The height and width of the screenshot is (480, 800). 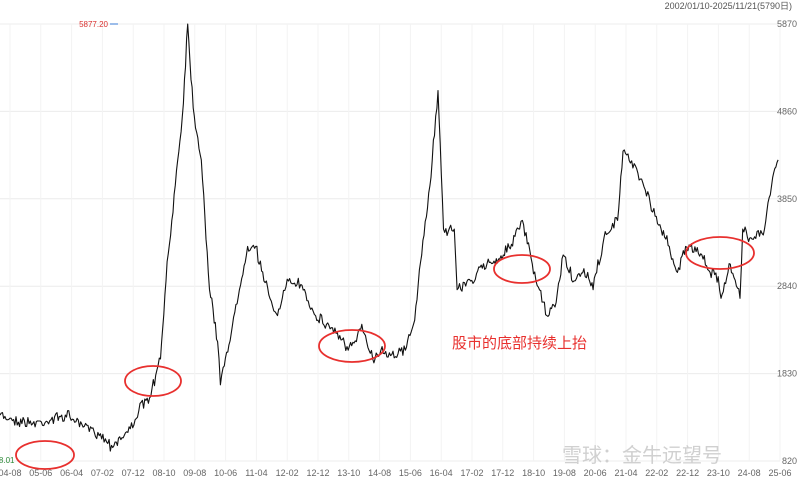 I want to click on max-value-label: 5877.20, so click(x=93, y=24).